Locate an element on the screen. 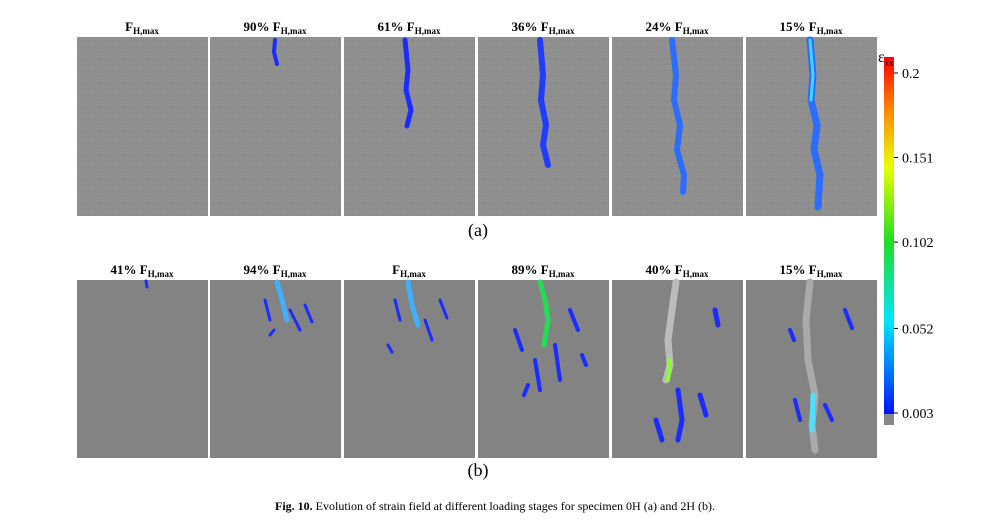 The width and height of the screenshot is (991, 526). panel-label-main: 40% F is located at coordinates (664, 269).